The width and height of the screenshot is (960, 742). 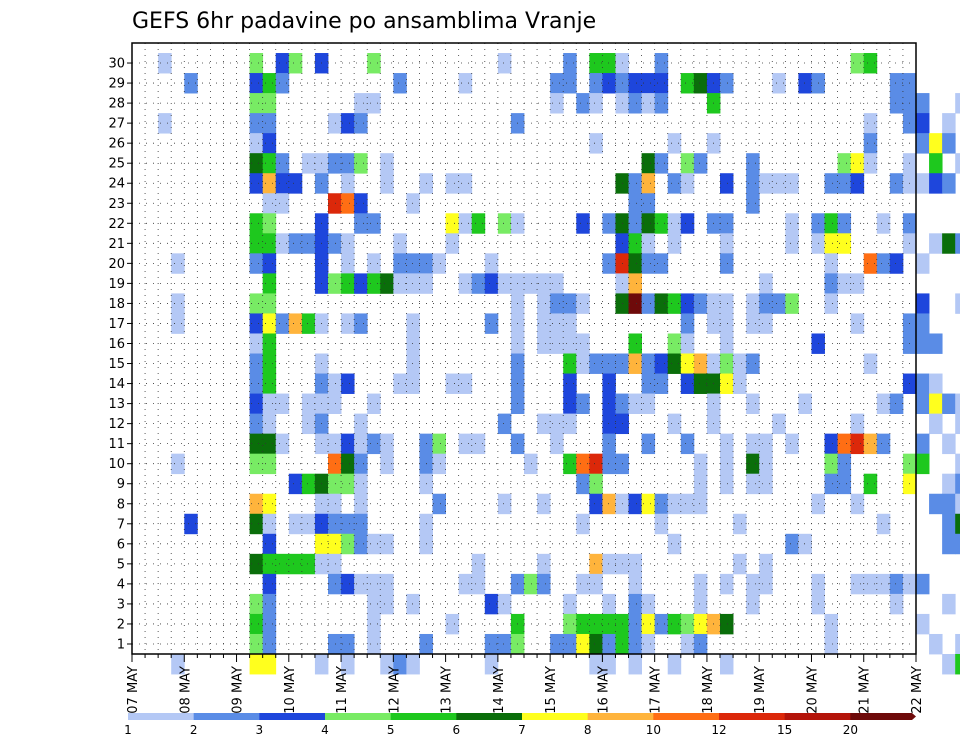 What do you see at coordinates (812, 690) in the screenshot?
I see `x-tick-label: 20 MAY` at bounding box center [812, 690].